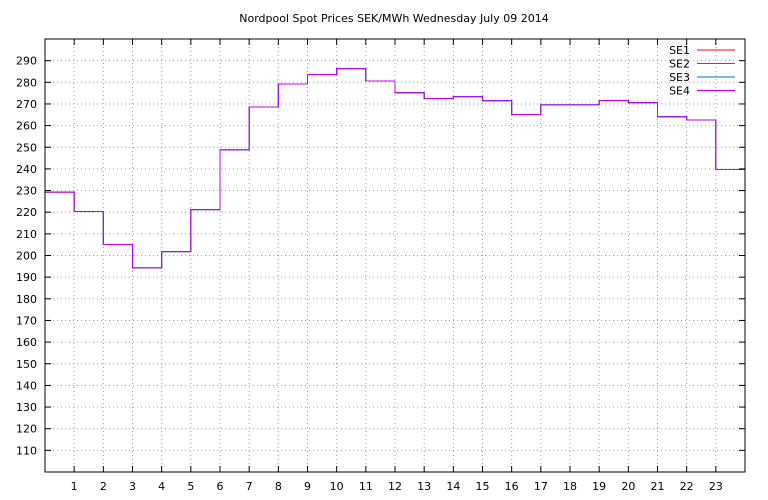  What do you see at coordinates (687, 486) in the screenshot?
I see `x-tick-label: 22` at bounding box center [687, 486].